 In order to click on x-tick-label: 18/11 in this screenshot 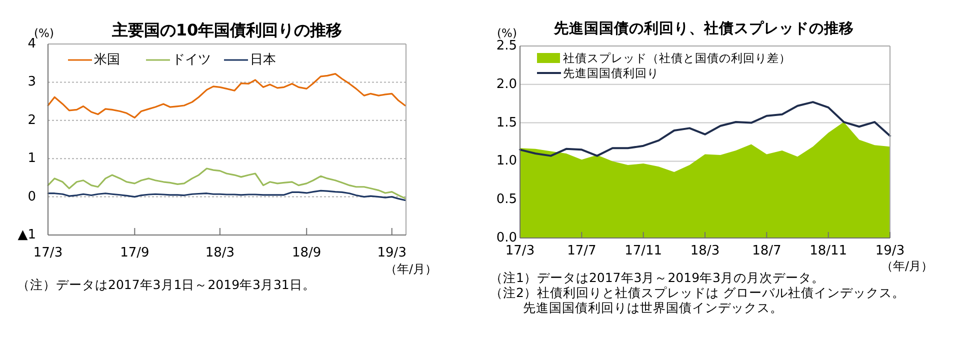, I will do `click(829, 251)`.